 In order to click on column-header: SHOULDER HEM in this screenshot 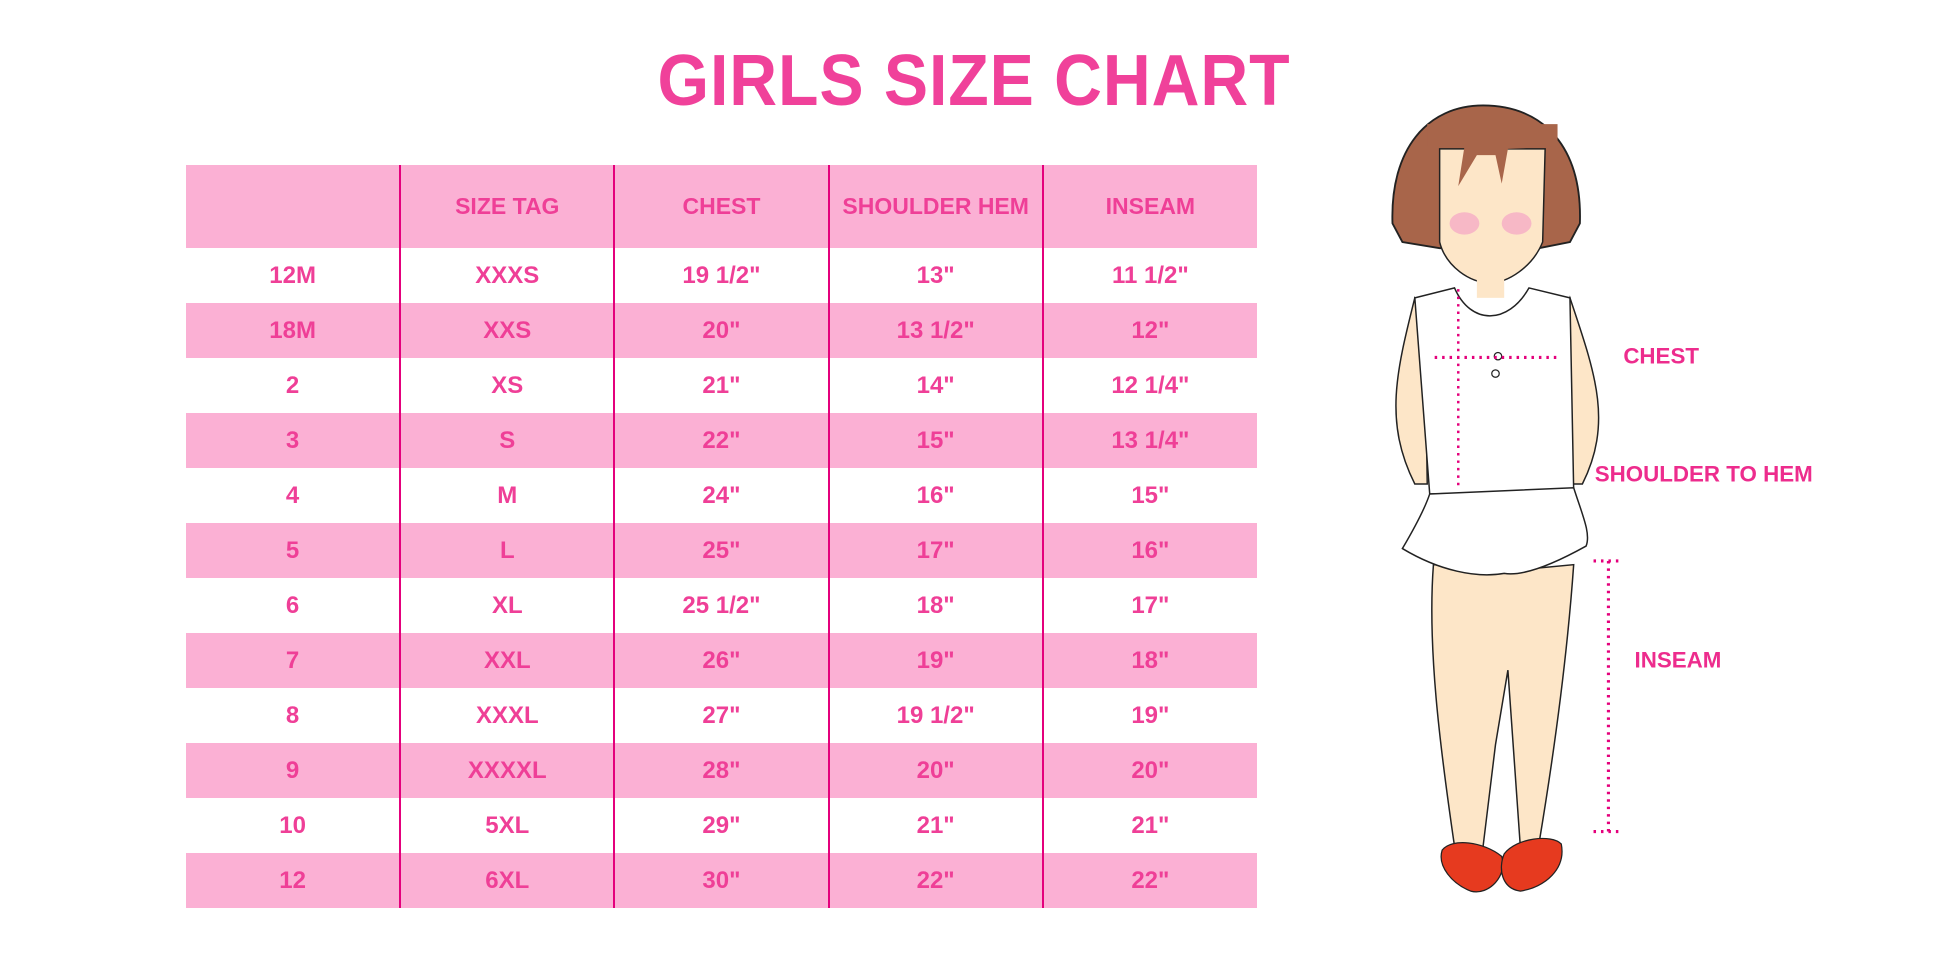, I will do `click(935, 206)`.